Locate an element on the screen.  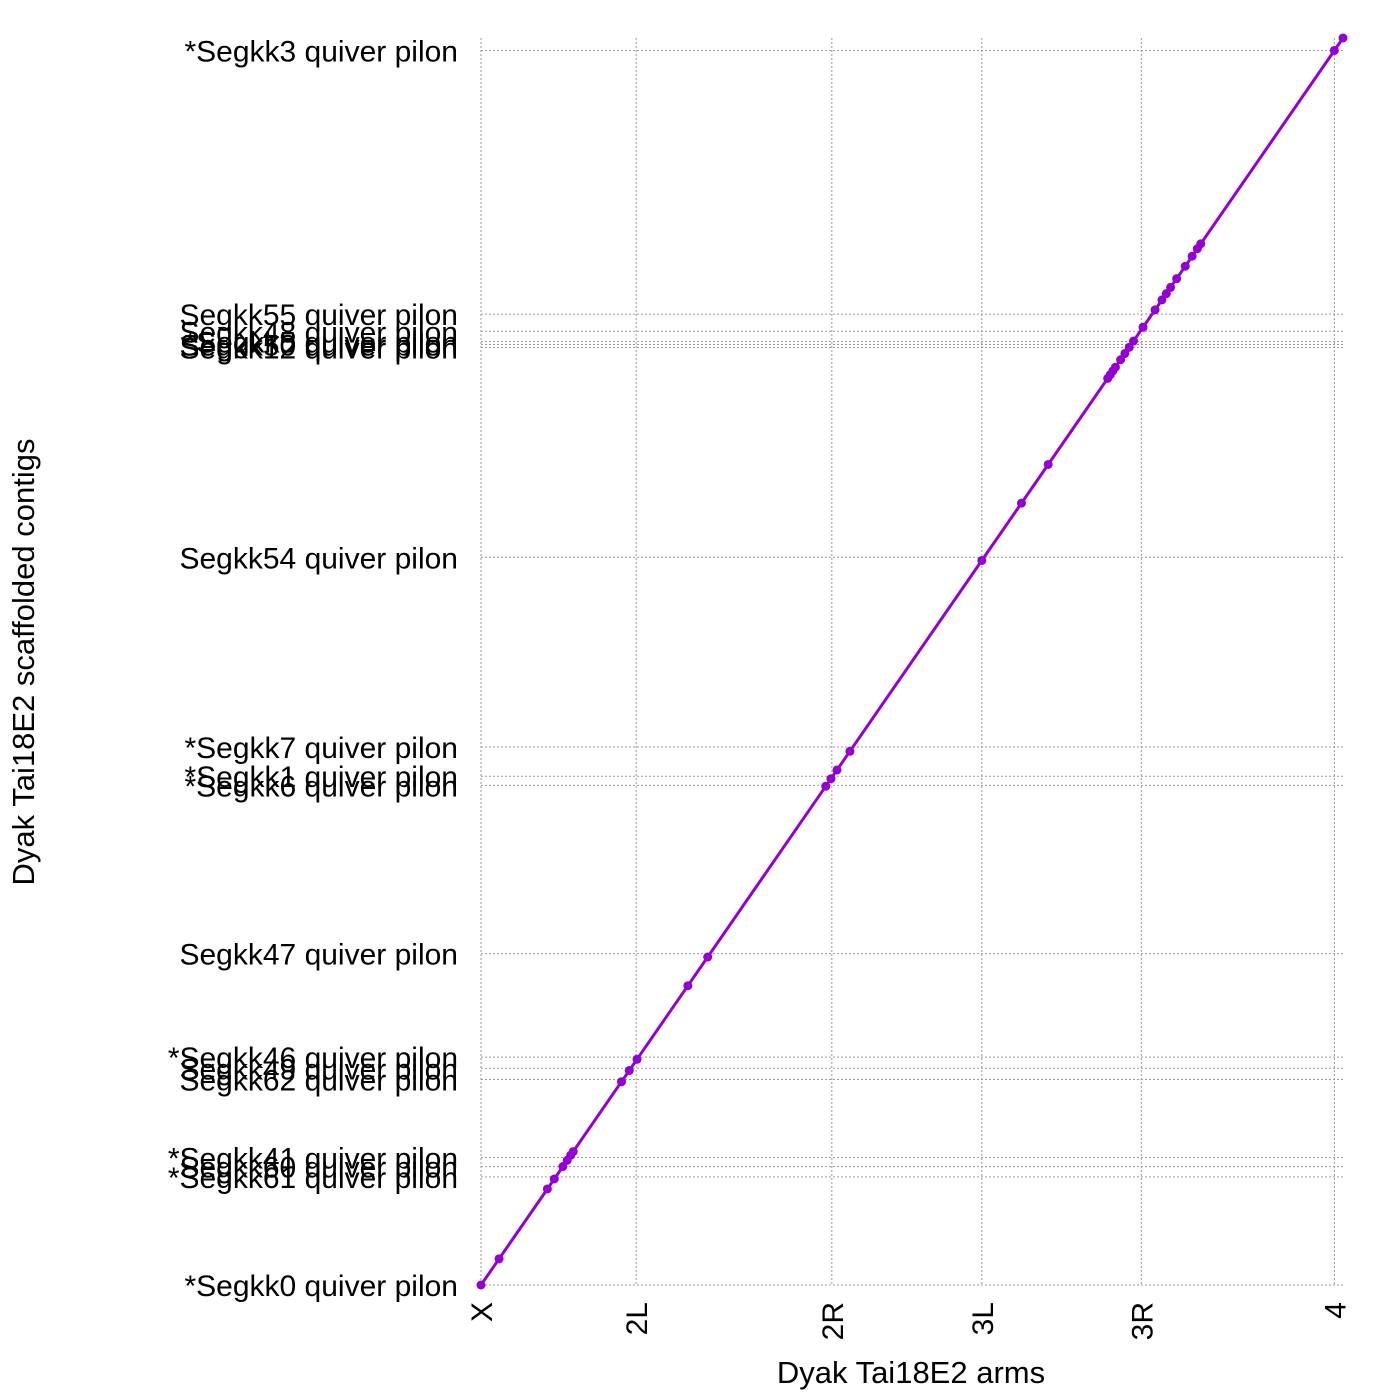
y-tick-label: Segkk48 quiver pilon is located at coordinates (318, 332).